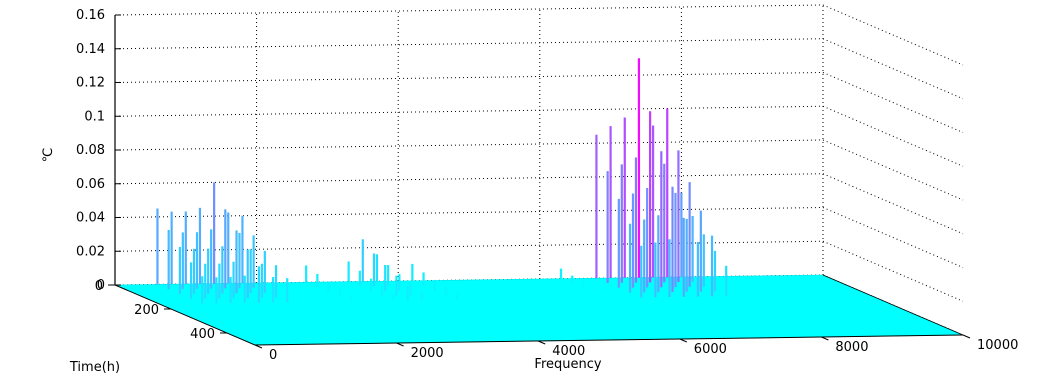  What do you see at coordinates (997, 345) in the screenshot?
I see `x-tick-label: 10000` at bounding box center [997, 345].